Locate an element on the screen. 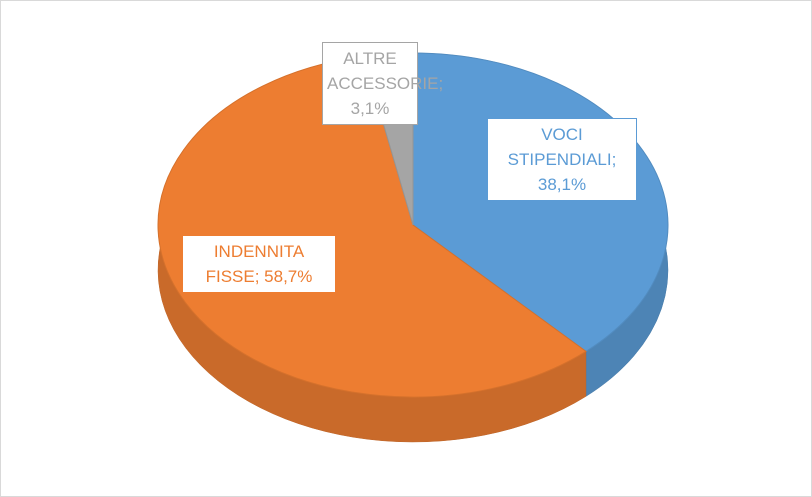  data-label: INDENNITA FISSE; 58,7% is located at coordinates (259, 264).